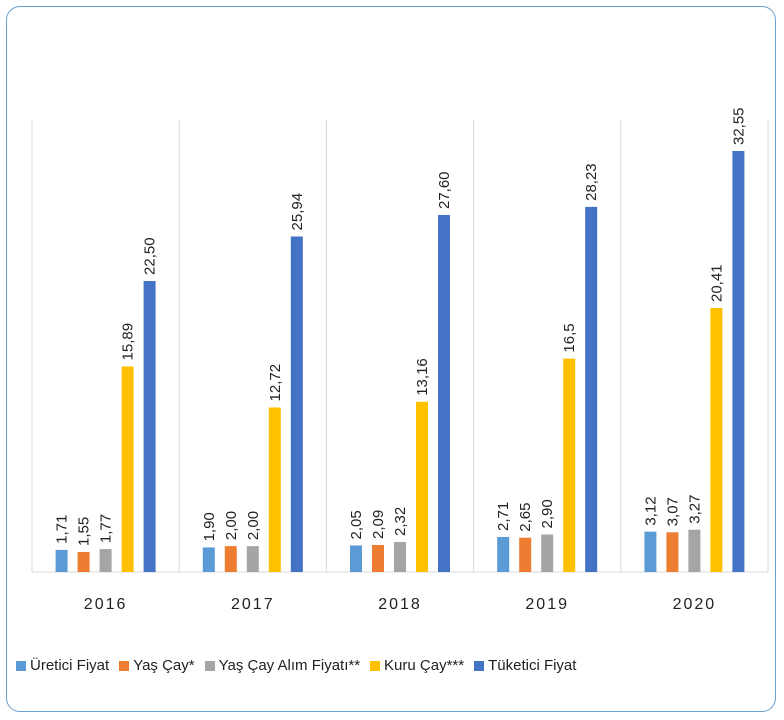 Image resolution: width=784 pixels, height=720 pixels. I want to click on data-label: 15,89, so click(128, 342).